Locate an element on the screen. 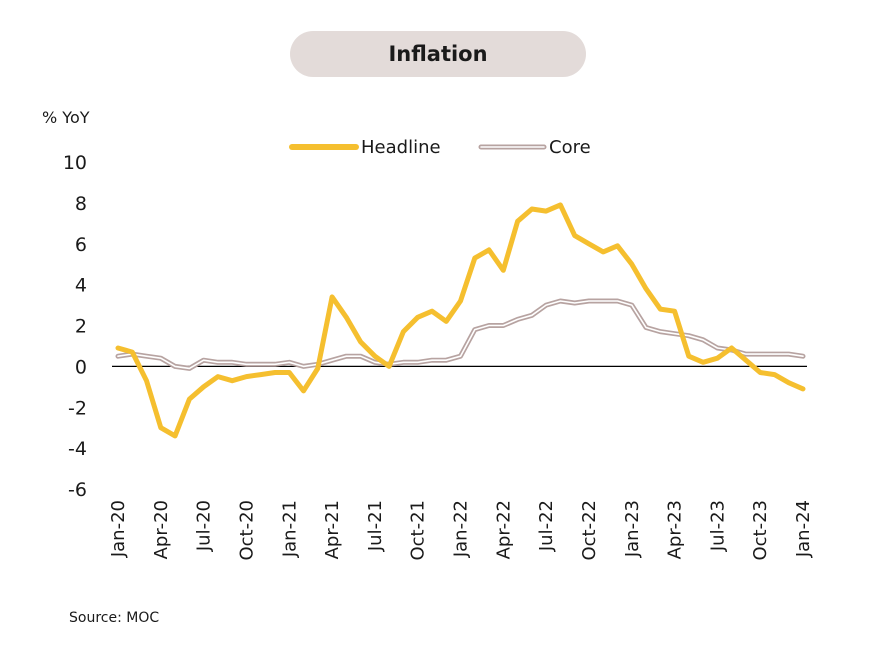  y-tick-label: 8 is located at coordinates (81, 204).